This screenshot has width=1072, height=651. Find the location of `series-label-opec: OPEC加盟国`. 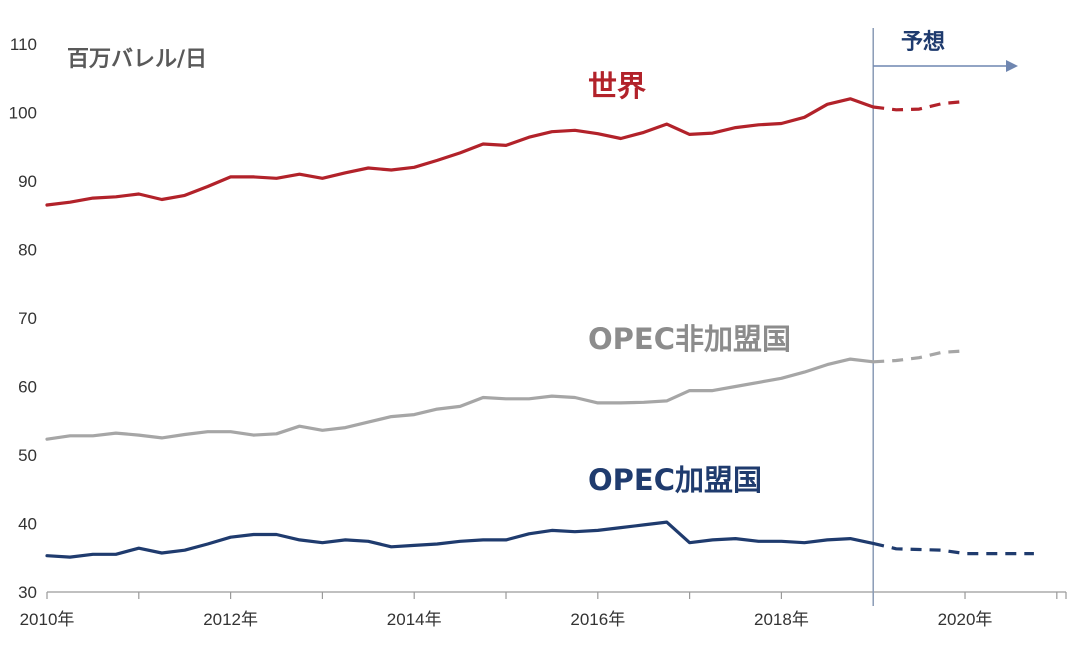

series-label-opec: OPEC加盟国 is located at coordinates (675, 480).